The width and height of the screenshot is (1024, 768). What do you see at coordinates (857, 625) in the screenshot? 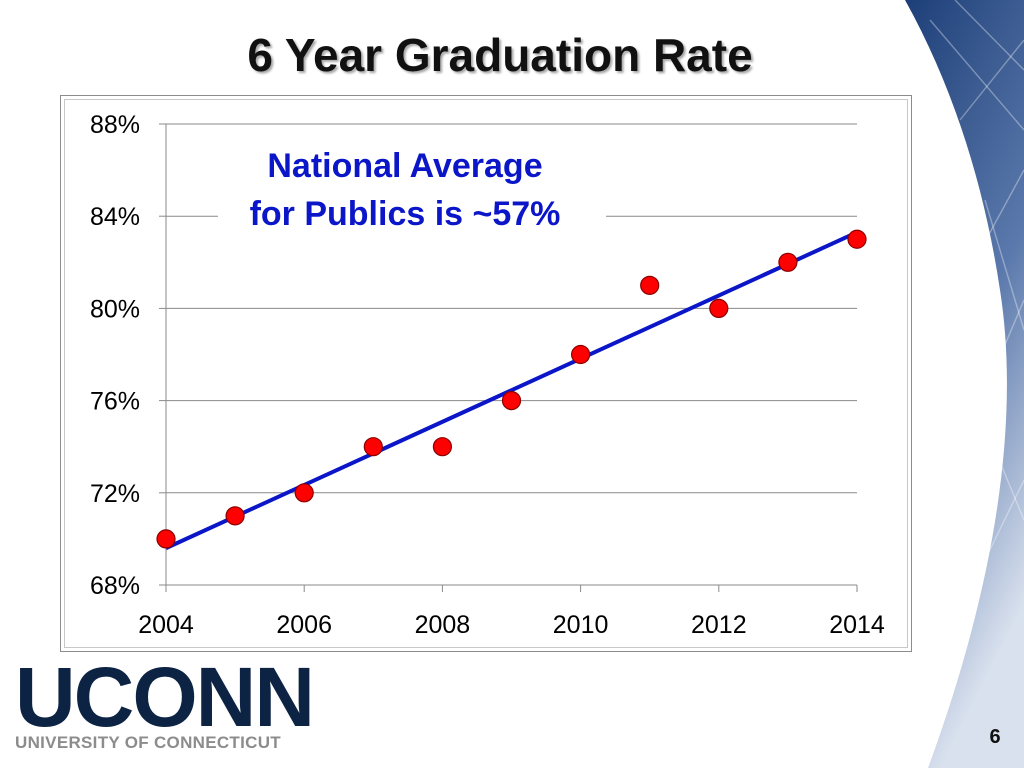
I see `x-tick-label: 2014` at bounding box center [857, 625].